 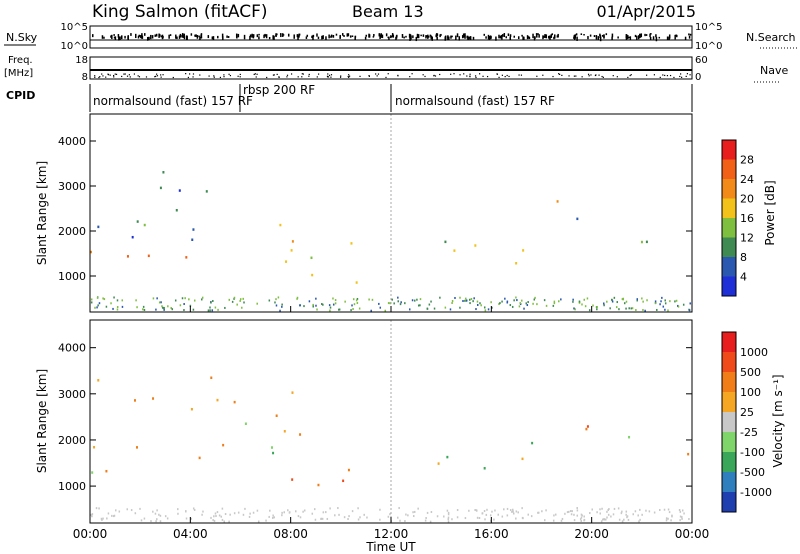 I want to click on colorbar-swatch, so click(x=729, y=362).